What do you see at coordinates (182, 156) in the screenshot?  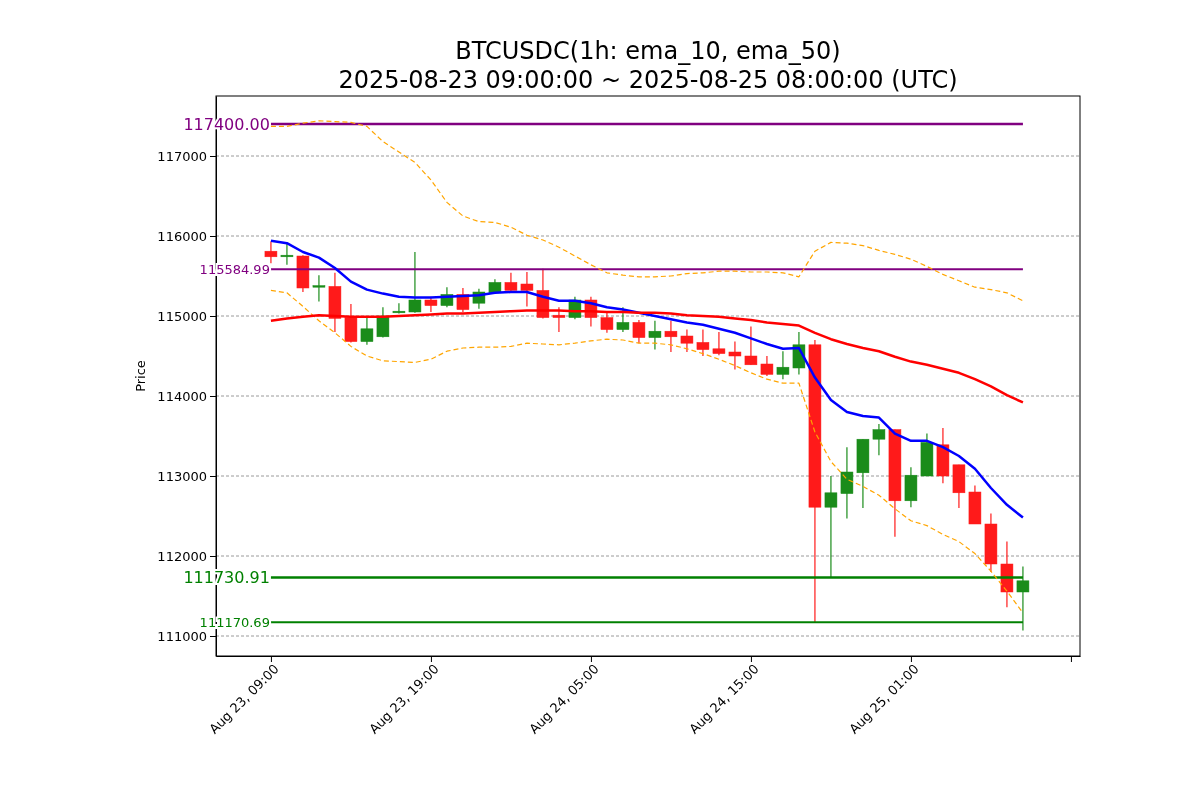 I see `y-tick-label: 117000` at bounding box center [182, 156].